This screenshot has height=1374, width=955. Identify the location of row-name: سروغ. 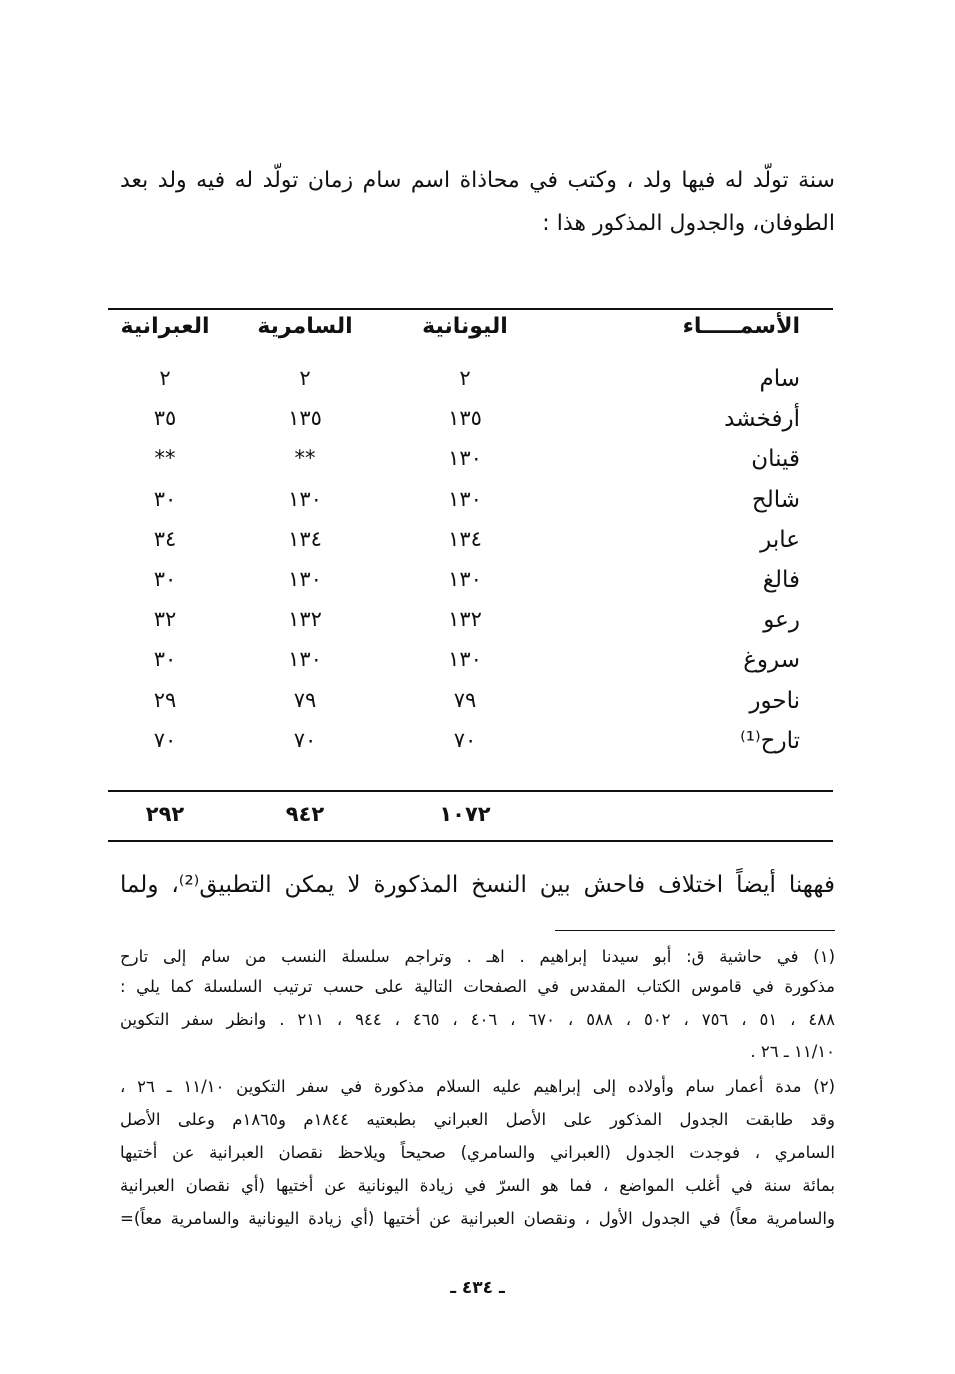
(771, 660).